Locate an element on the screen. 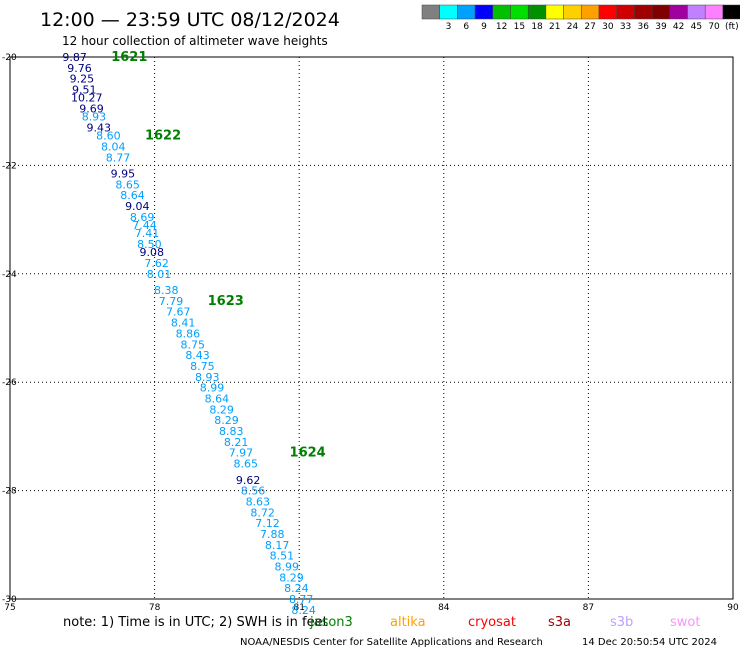 This screenshot has height=650, width=740. wave-height-label: 8.86 is located at coordinates (188, 333).